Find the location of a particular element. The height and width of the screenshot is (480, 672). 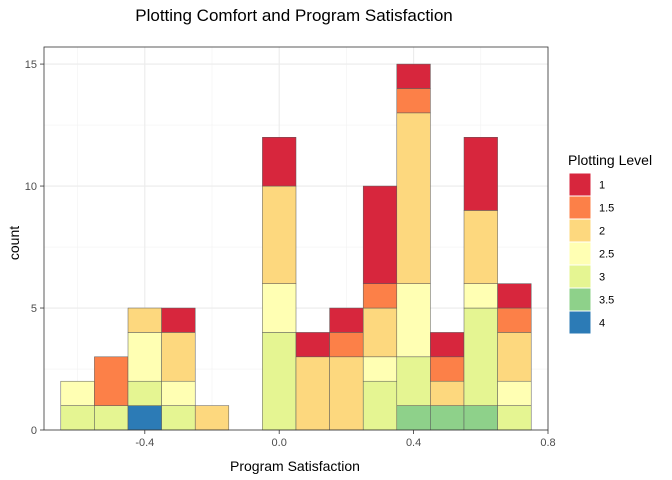

legend-label: 4 is located at coordinates (602, 324).